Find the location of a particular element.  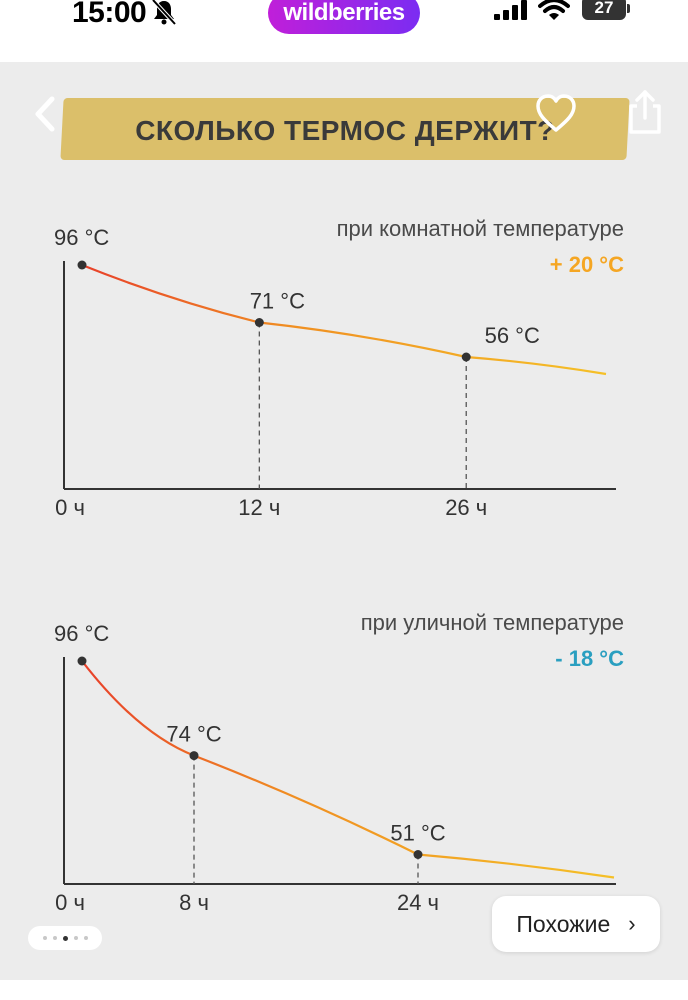

status-bar: 15:00 wildberries 27 is located at coordinates (344, 30).